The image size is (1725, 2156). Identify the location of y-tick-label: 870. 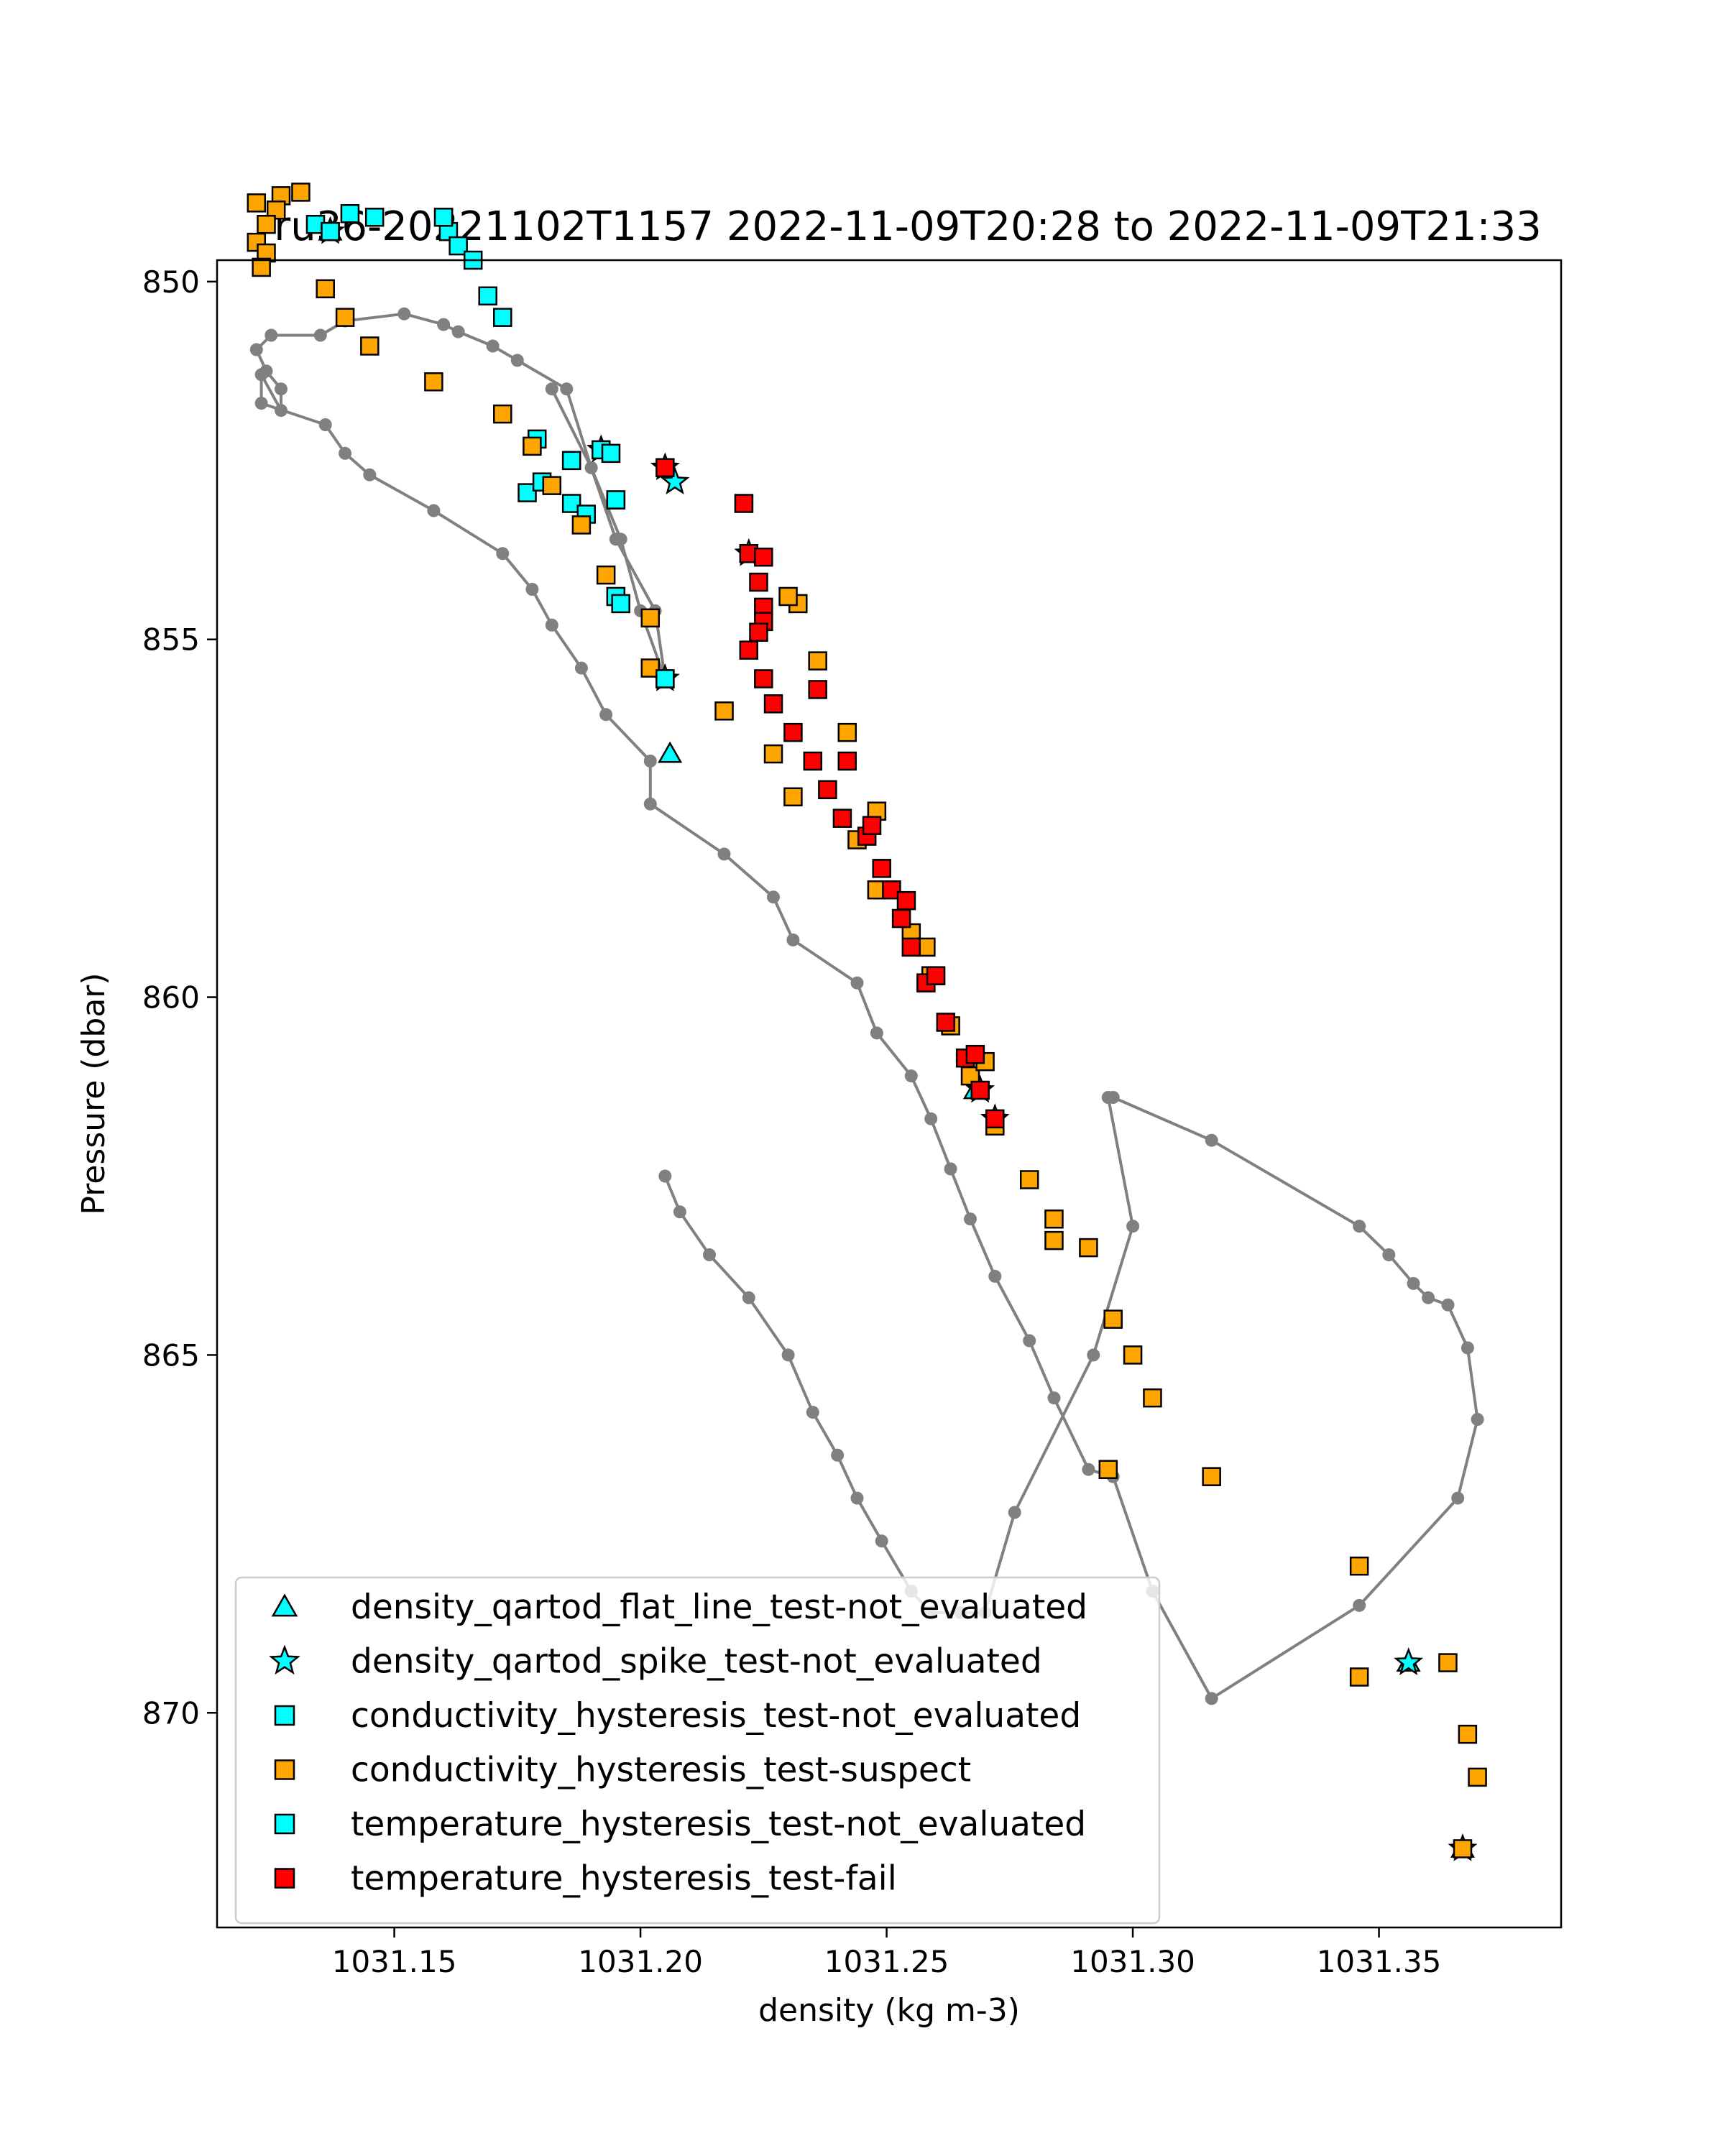
(171, 1713).